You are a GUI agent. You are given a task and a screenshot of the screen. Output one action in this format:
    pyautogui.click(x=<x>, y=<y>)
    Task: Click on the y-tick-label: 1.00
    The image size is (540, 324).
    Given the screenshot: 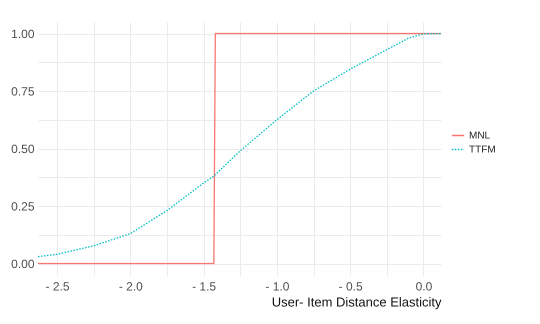 What is the action you would take?
    pyautogui.click(x=23, y=34)
    